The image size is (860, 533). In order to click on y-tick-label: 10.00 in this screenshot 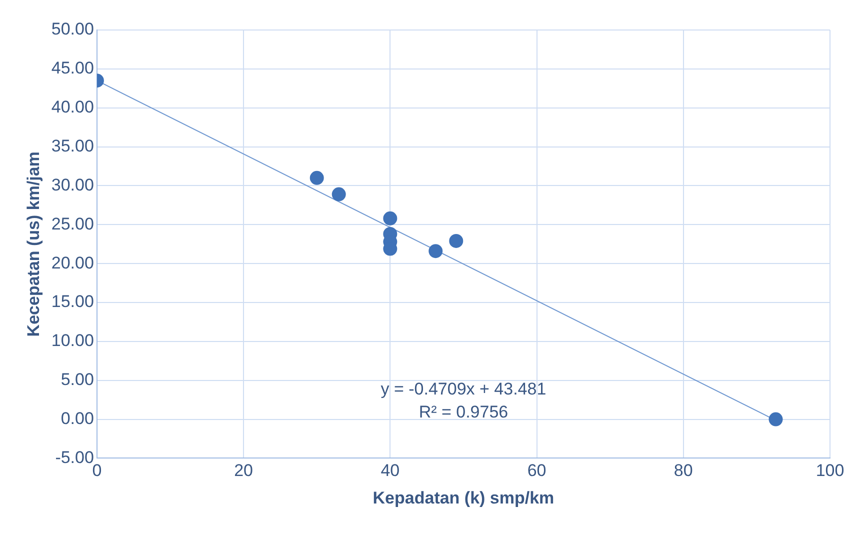, I will do `click(72, 340)`.